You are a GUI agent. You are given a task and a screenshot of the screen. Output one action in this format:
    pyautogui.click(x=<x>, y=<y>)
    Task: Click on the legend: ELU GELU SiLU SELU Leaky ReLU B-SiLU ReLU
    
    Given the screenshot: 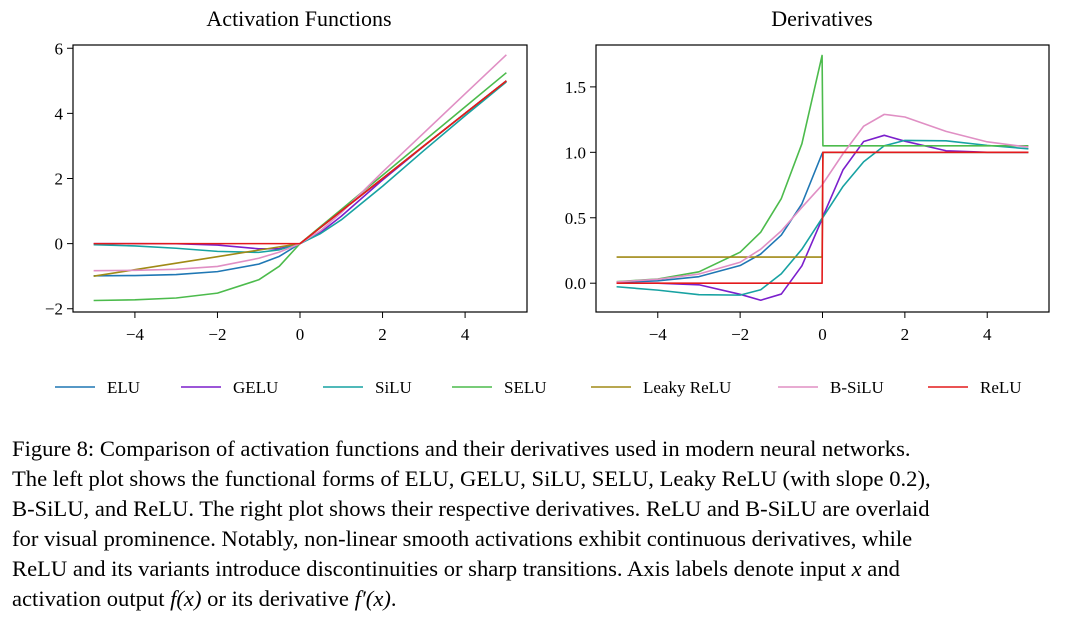 What is the action you would take?
    pyautogui.click(x=538, y=387)
    